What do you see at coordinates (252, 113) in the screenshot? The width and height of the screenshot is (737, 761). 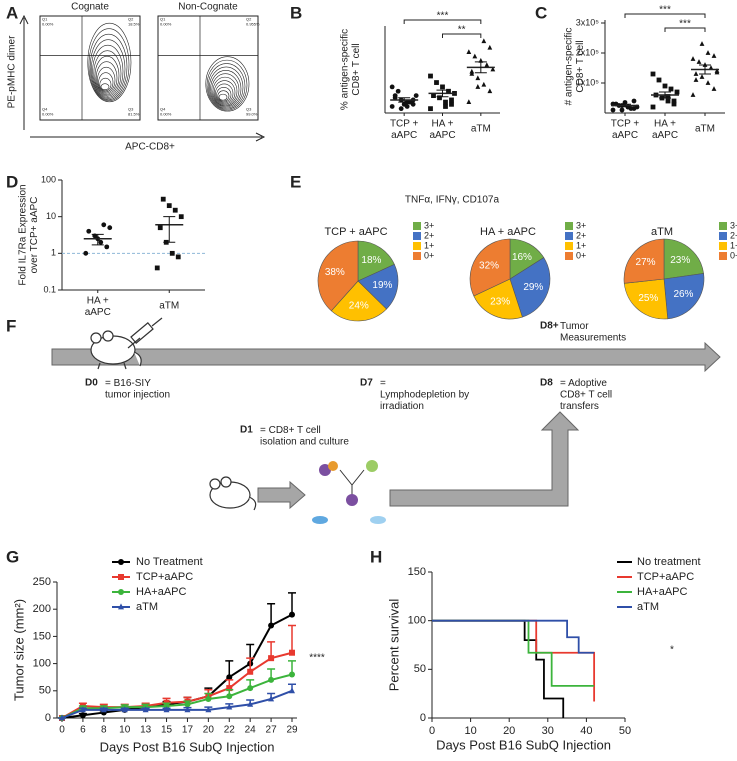 I see `text-line: 99.0%` at bounding box center [252, 113].